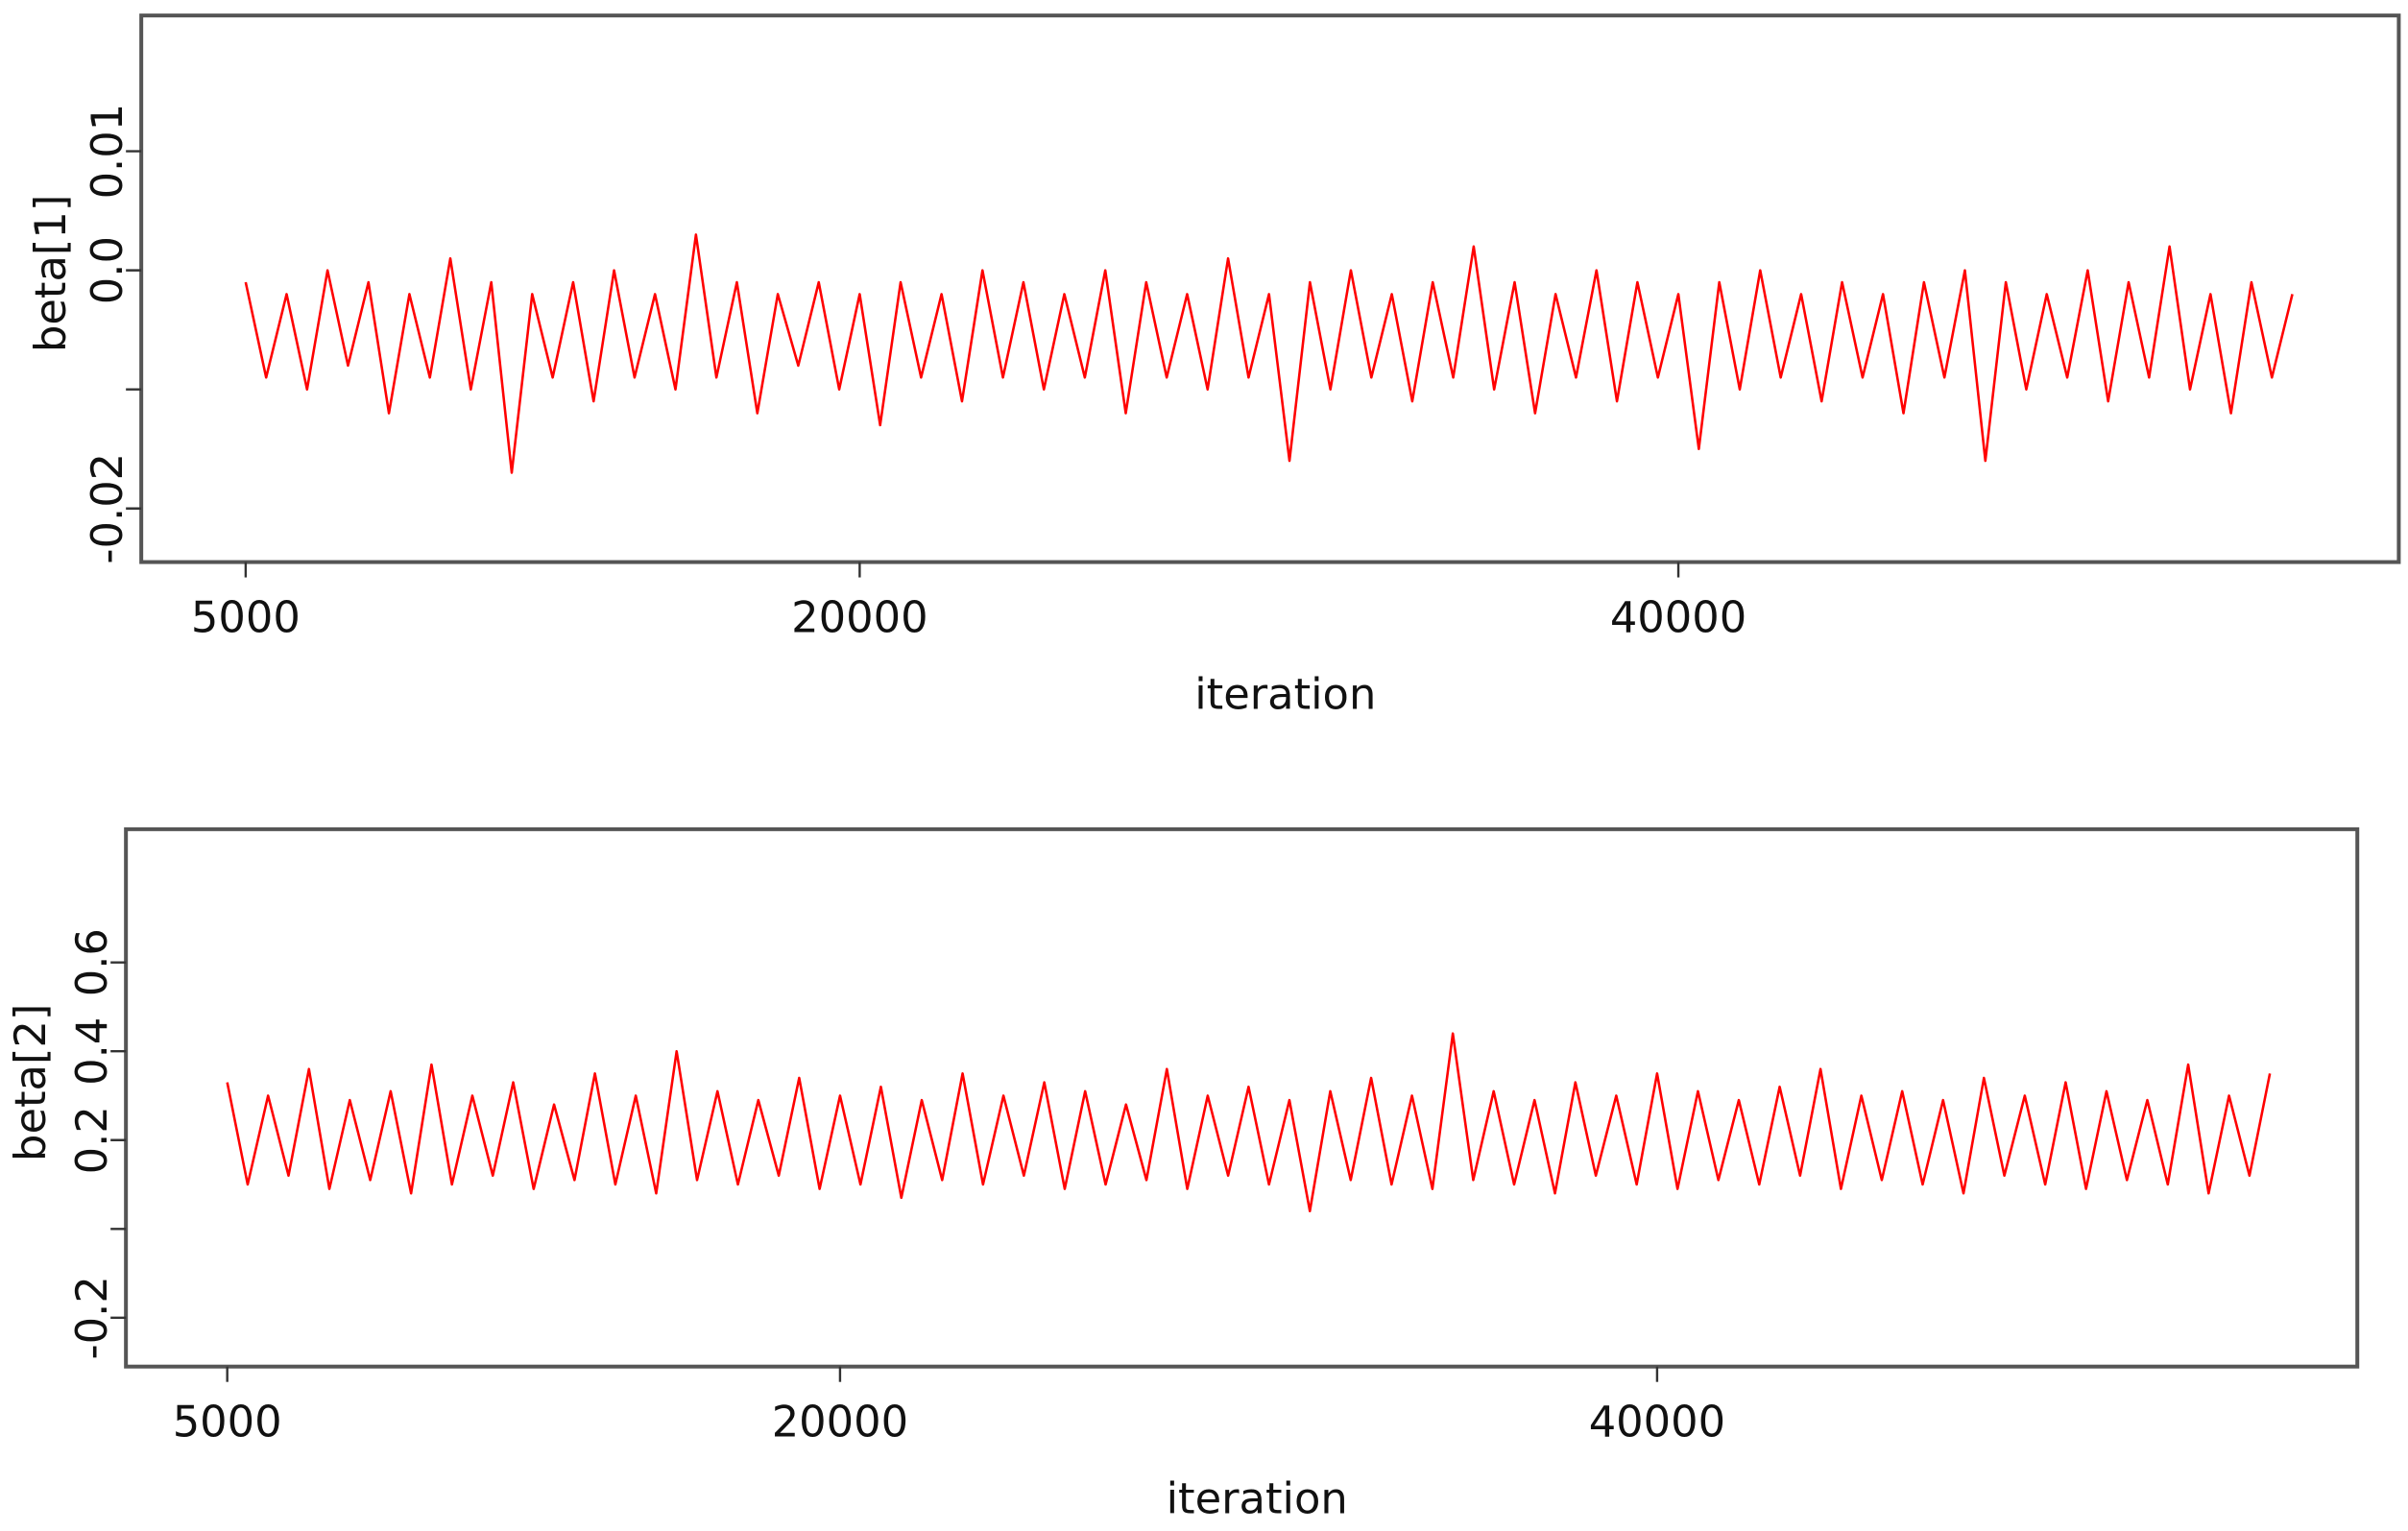 The width and height of the screenshot is (2408, 1531). What do you see at coordinates (107, 270) in the screenshot?
I see `y-tick-label: 0.0` at bounding box center [107, 270].